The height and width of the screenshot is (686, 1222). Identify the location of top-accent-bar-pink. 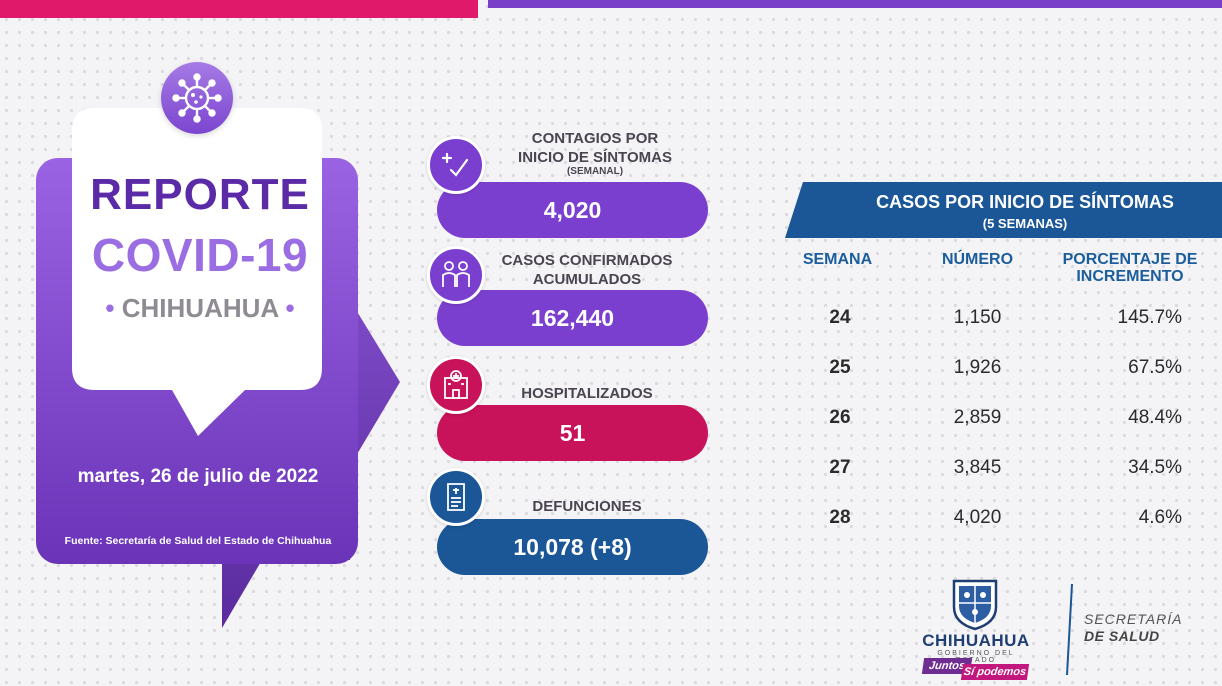
(239, 9).